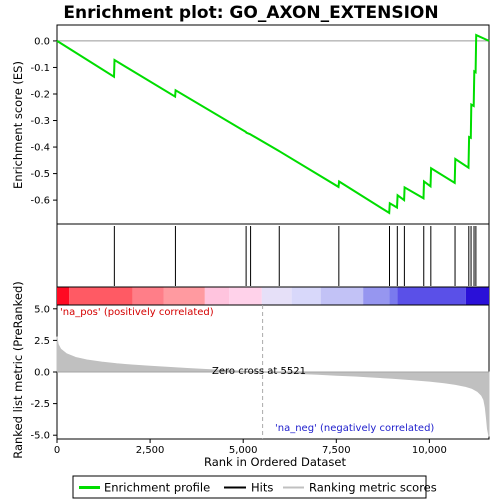  Describe the element at coordinates (40, 68) in the screenshot. I see `es-y-tick-label: -0.1` at that location.